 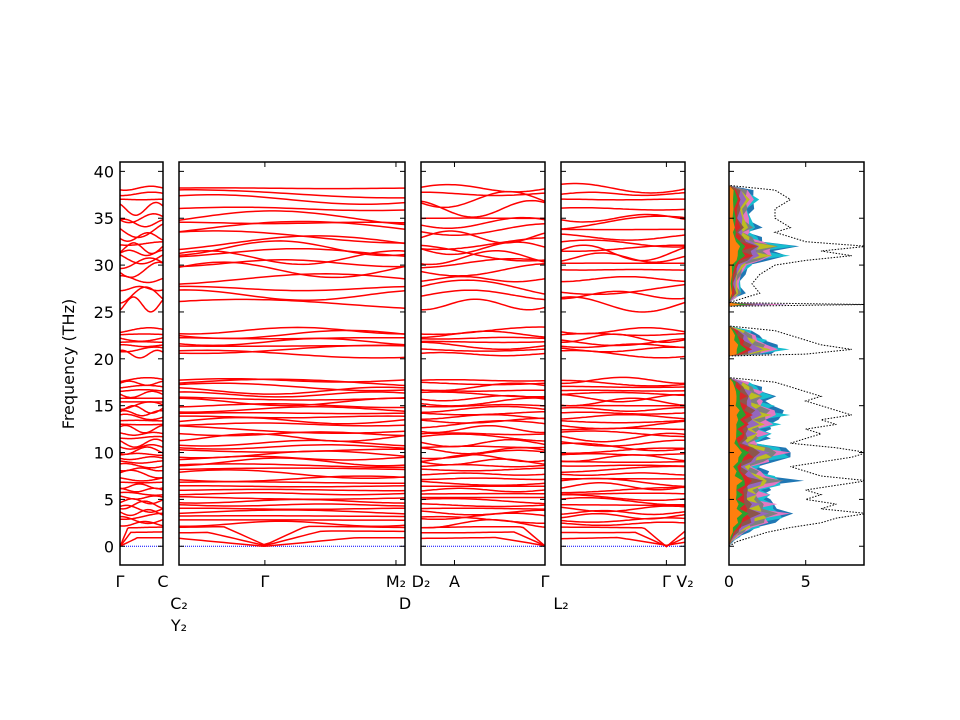 I want to click on x-tick-label-A: A, so click(x=454, y=581).